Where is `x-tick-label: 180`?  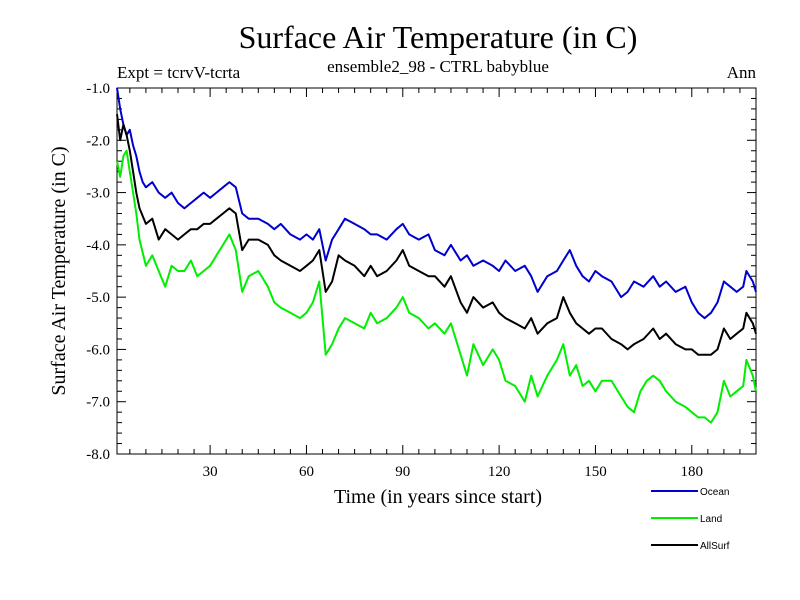 x-tick-label: 180 is located at coordinates (692, 472).